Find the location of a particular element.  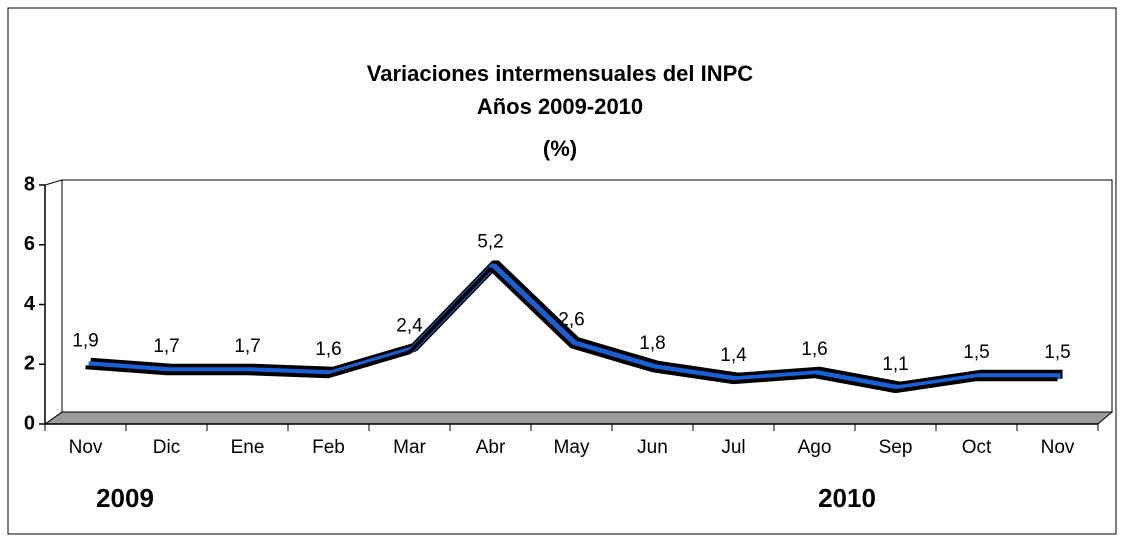

data-label: 2,4 is located at coordinates (409, 325).